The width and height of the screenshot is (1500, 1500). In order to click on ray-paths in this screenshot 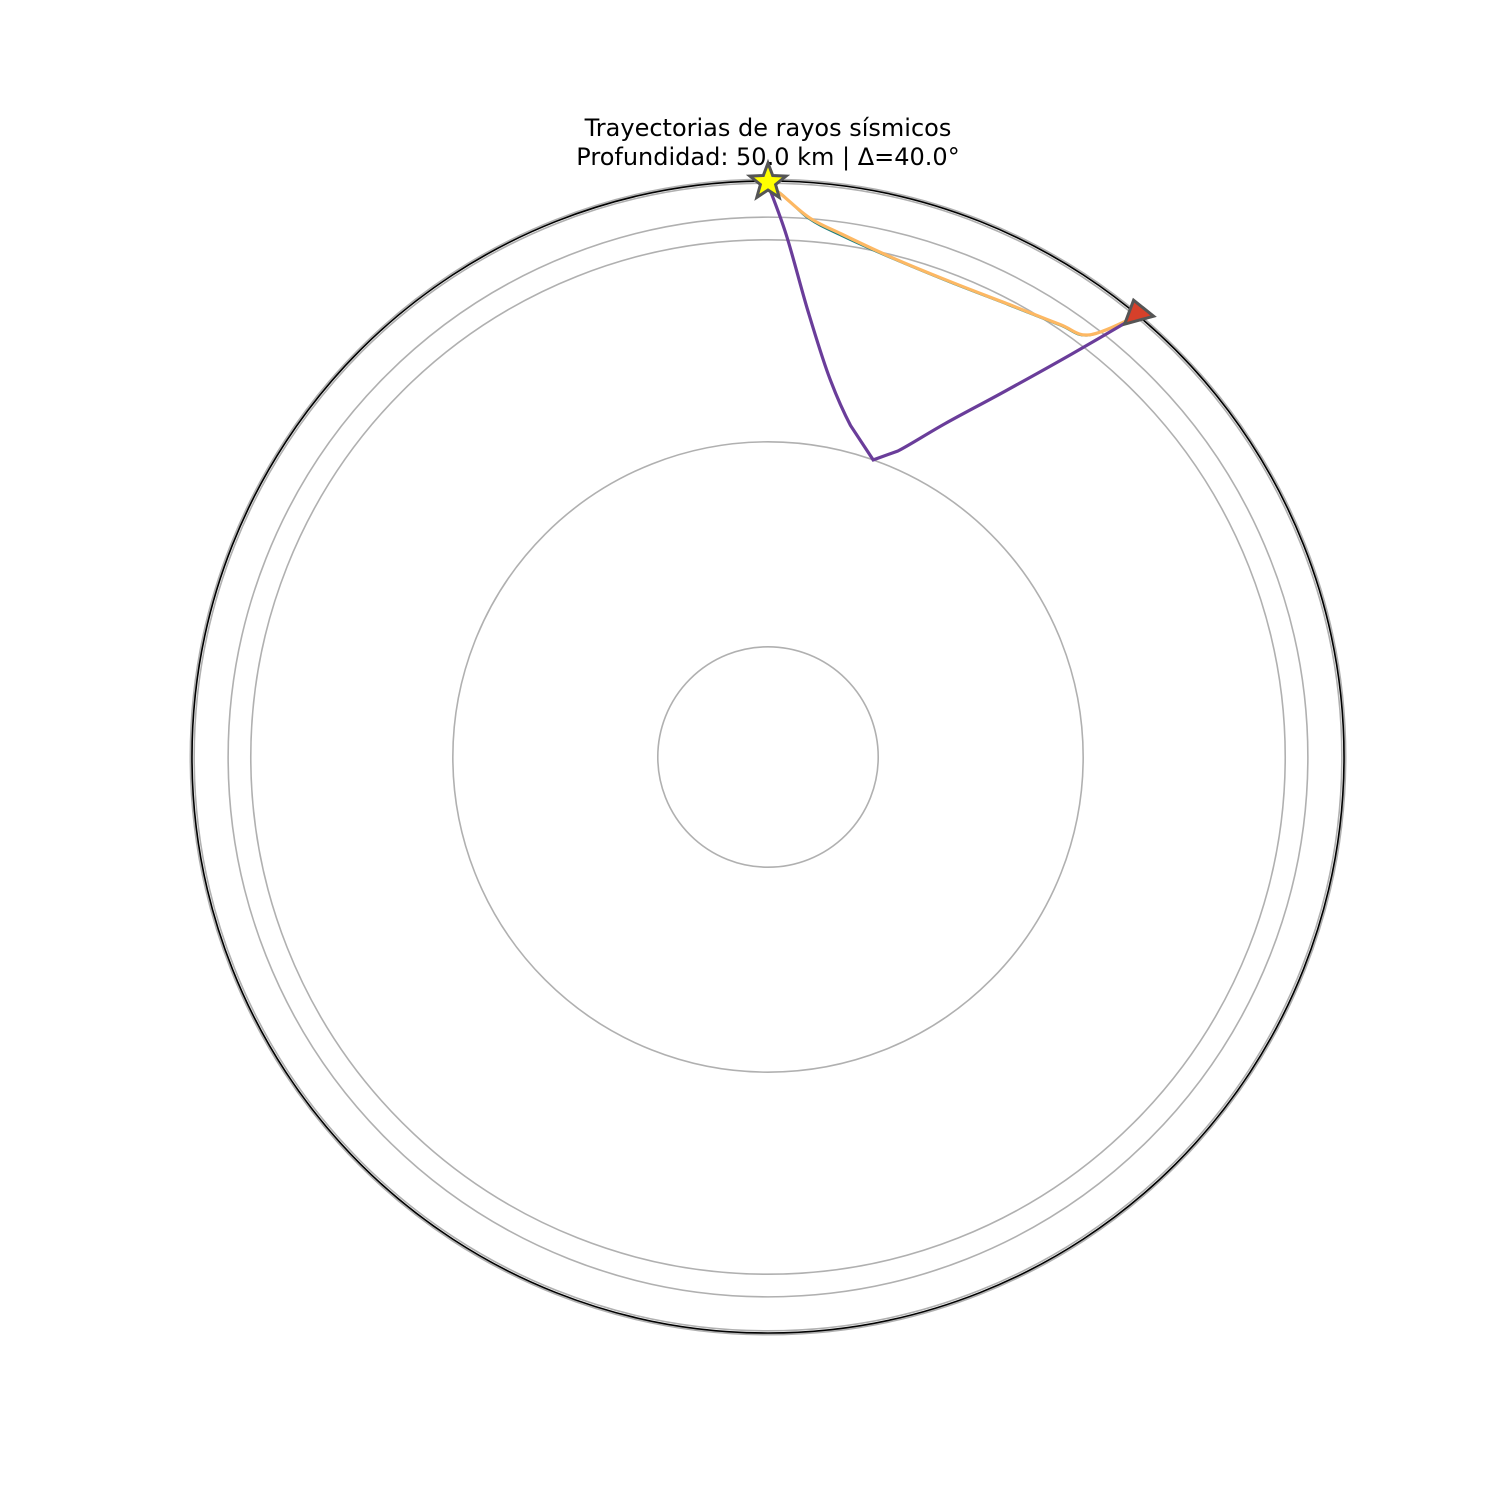, I will do `click(953, 322)`.